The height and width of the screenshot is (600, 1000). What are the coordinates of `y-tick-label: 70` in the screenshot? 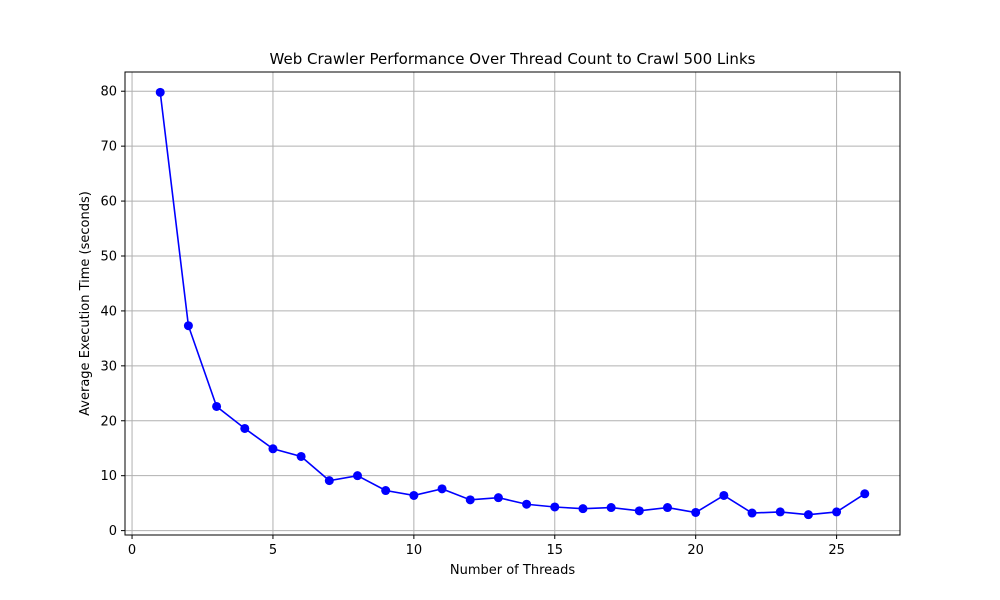 It's located at (108, 147).